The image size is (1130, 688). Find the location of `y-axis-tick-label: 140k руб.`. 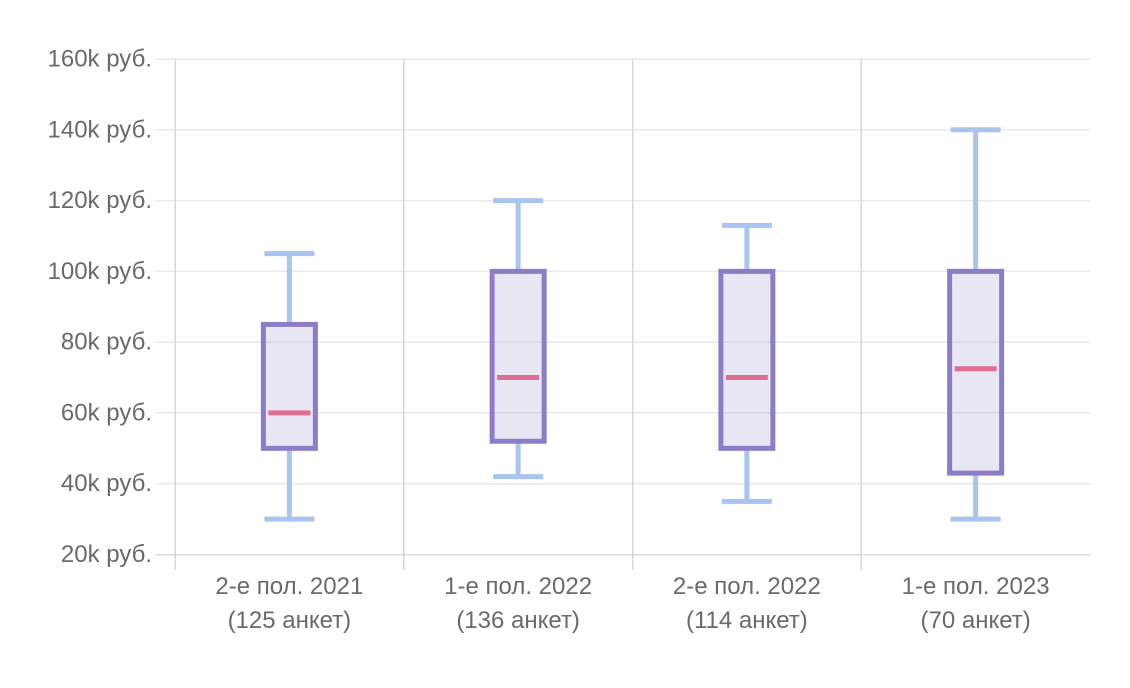

y-axis-tick-label: 140k руб. is located at coordinates (100, 129).